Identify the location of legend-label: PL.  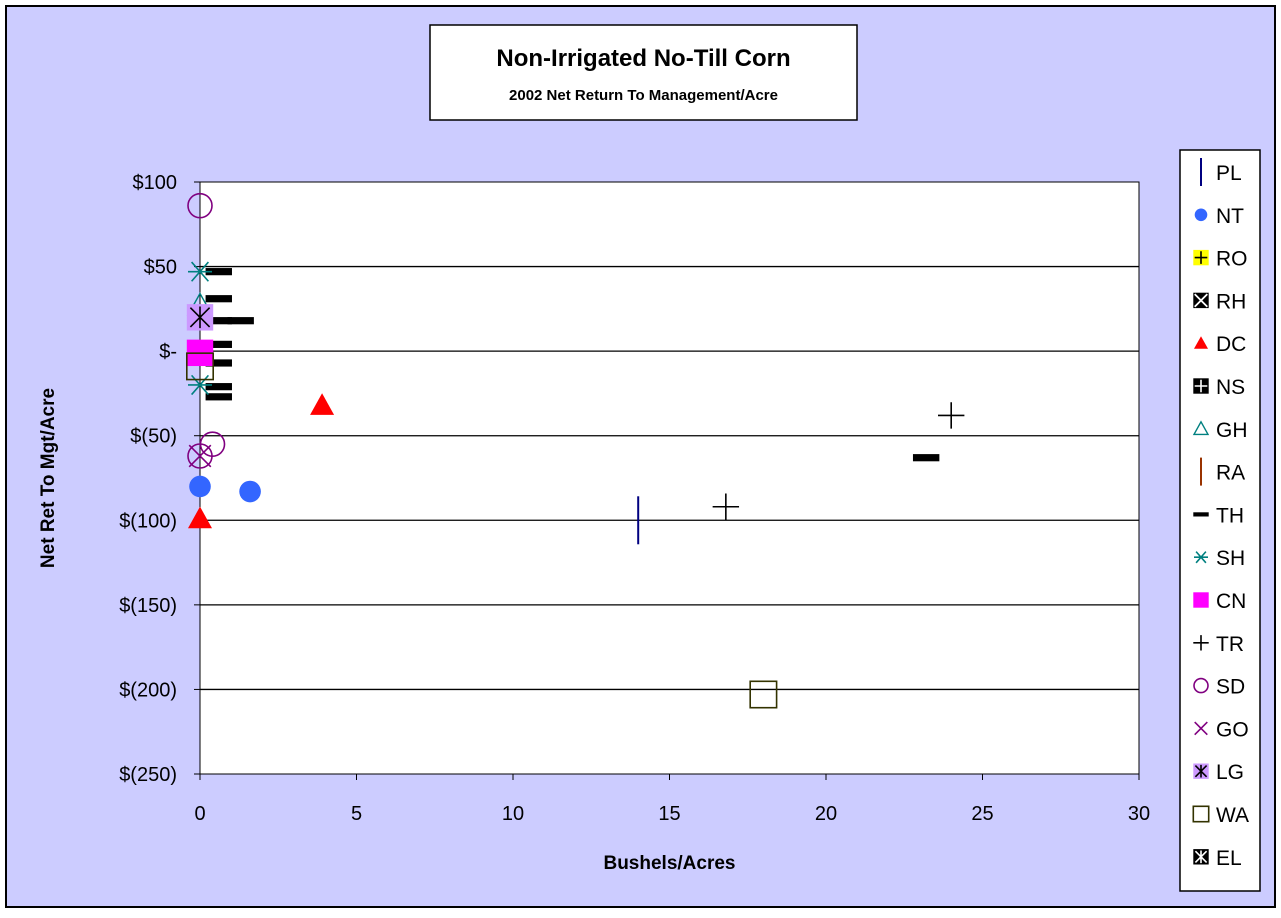
(1229, 173).